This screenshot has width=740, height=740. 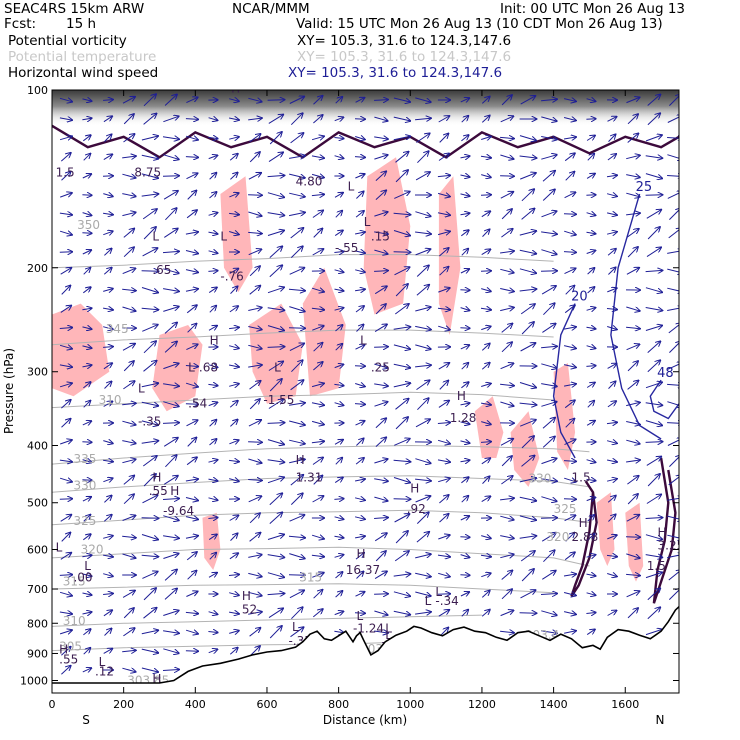 I want to click on x-tick-label: 1000, so click(x=410, y=704).